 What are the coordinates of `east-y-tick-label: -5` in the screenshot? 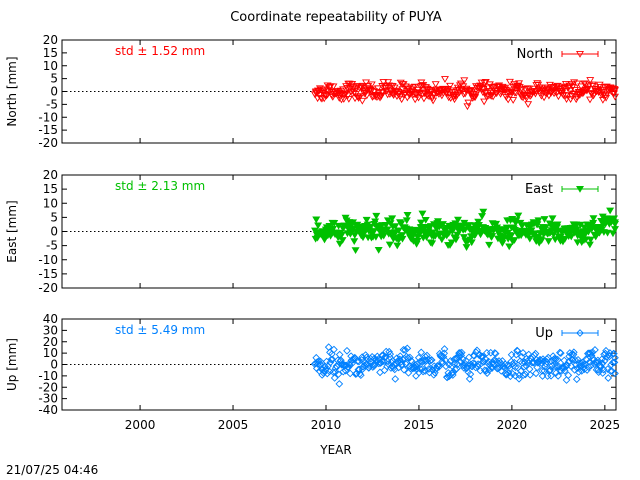 It's located at (52, 246).